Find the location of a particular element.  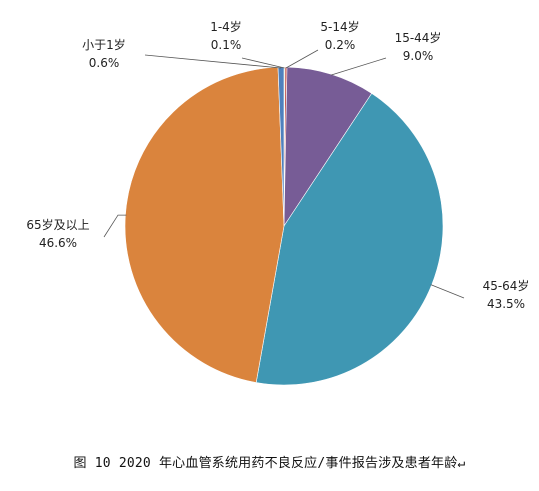

slice-value-label-0: 0.6% is located at coordinates (104, 63).